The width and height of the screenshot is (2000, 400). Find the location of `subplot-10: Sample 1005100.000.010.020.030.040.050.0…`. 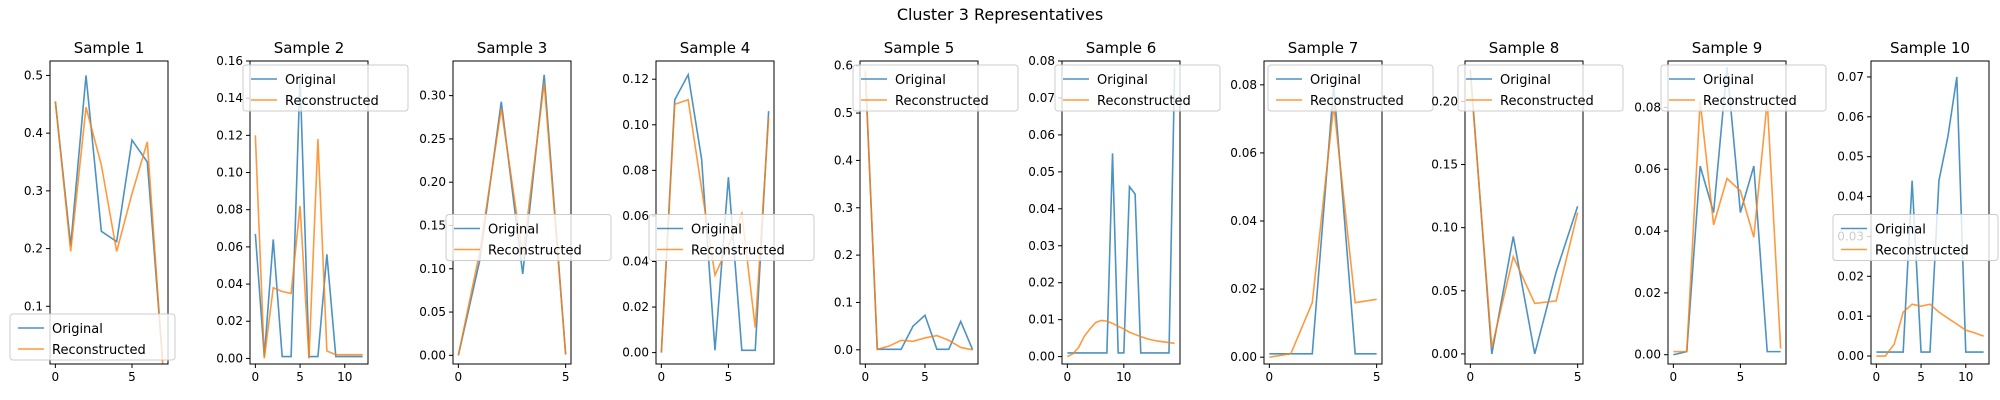

subplot-10: Sample 1005100.000.010.020.030.040.050.0… is located at coordinates (1915, 211).